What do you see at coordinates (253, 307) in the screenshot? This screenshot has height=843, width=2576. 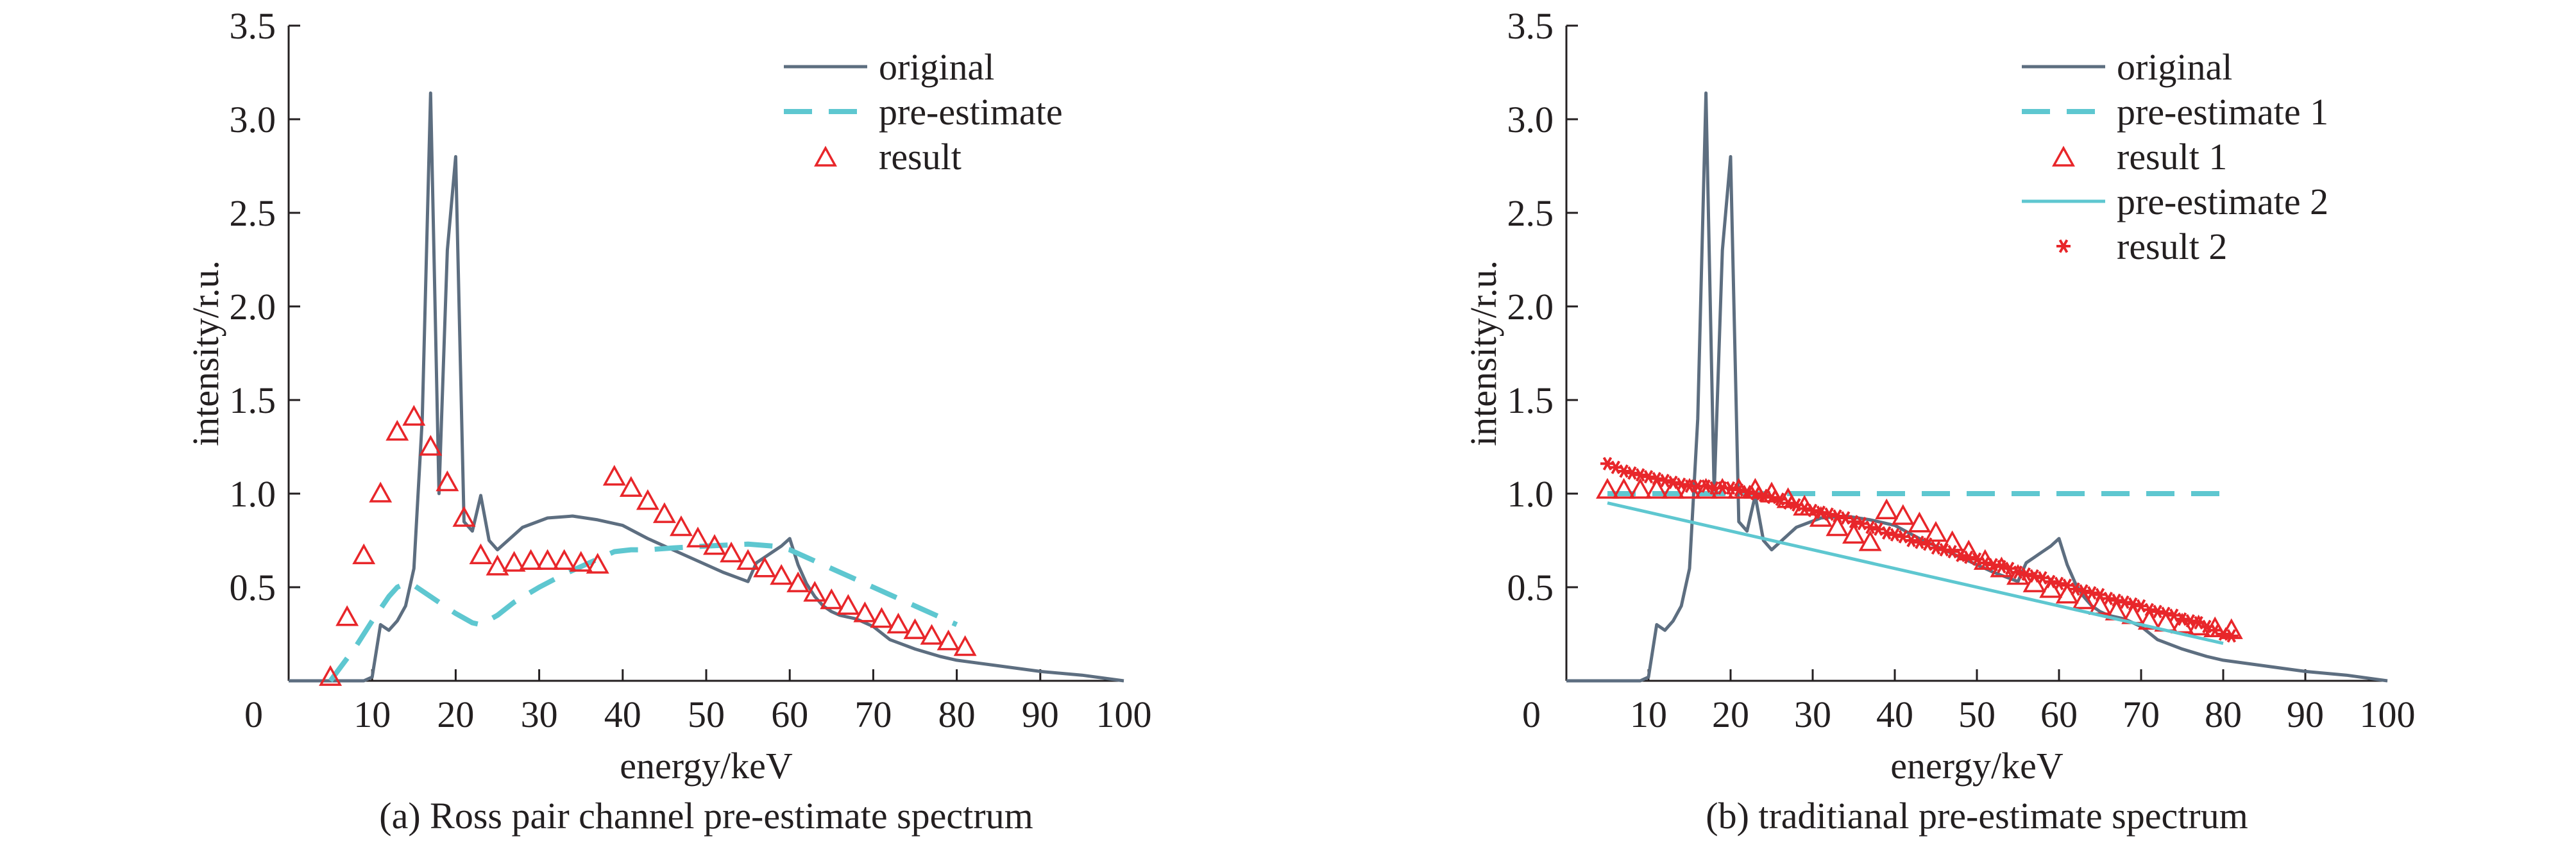 I see `y-tick-label: 2.0` at bounding box center [253, 307].